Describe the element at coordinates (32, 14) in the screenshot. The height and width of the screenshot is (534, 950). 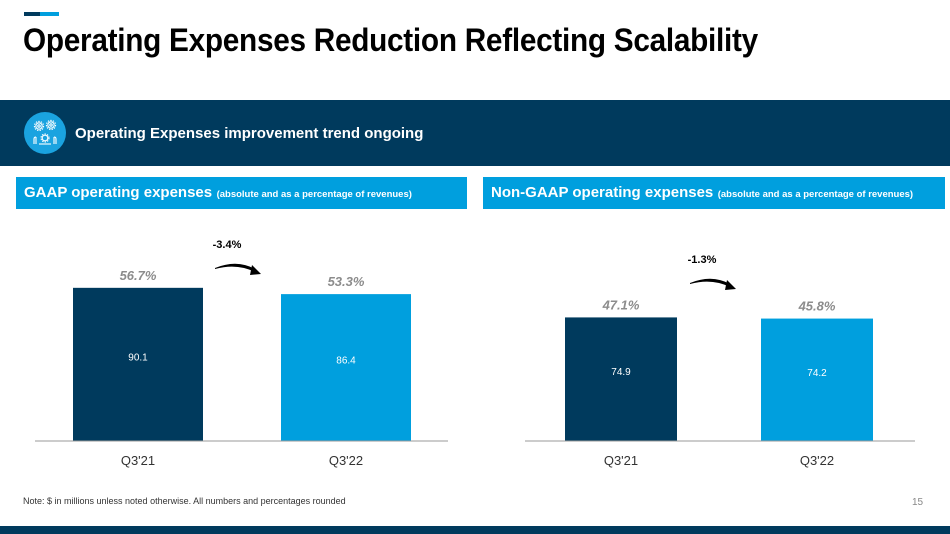
I see `accent-navy` at that location.